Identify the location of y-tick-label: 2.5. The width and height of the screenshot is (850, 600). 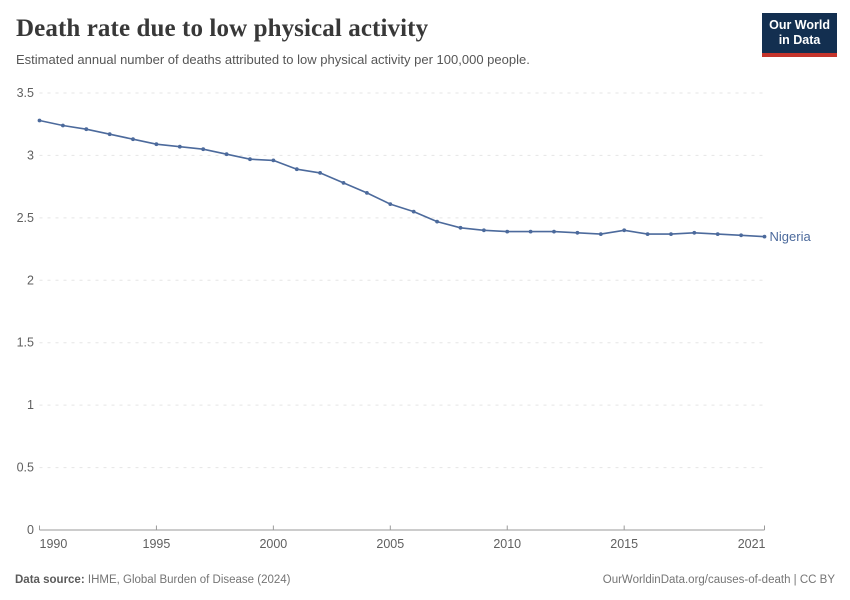
(25, 218).